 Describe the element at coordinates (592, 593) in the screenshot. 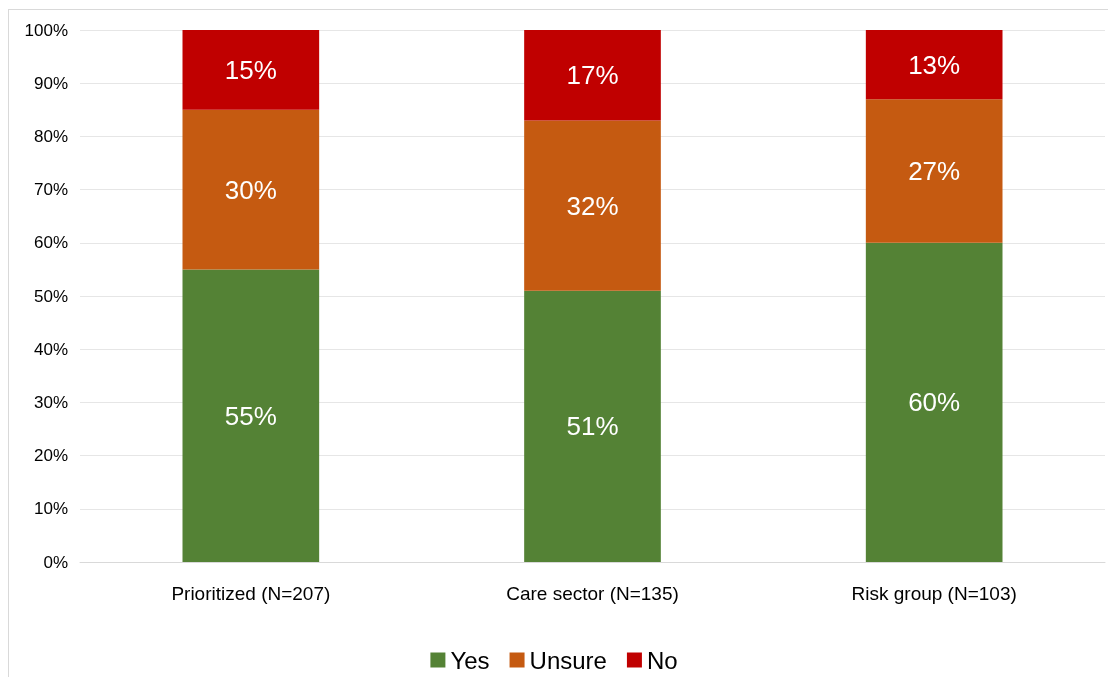

I see `x-tick-label: Care sector (N=135)` at that location.